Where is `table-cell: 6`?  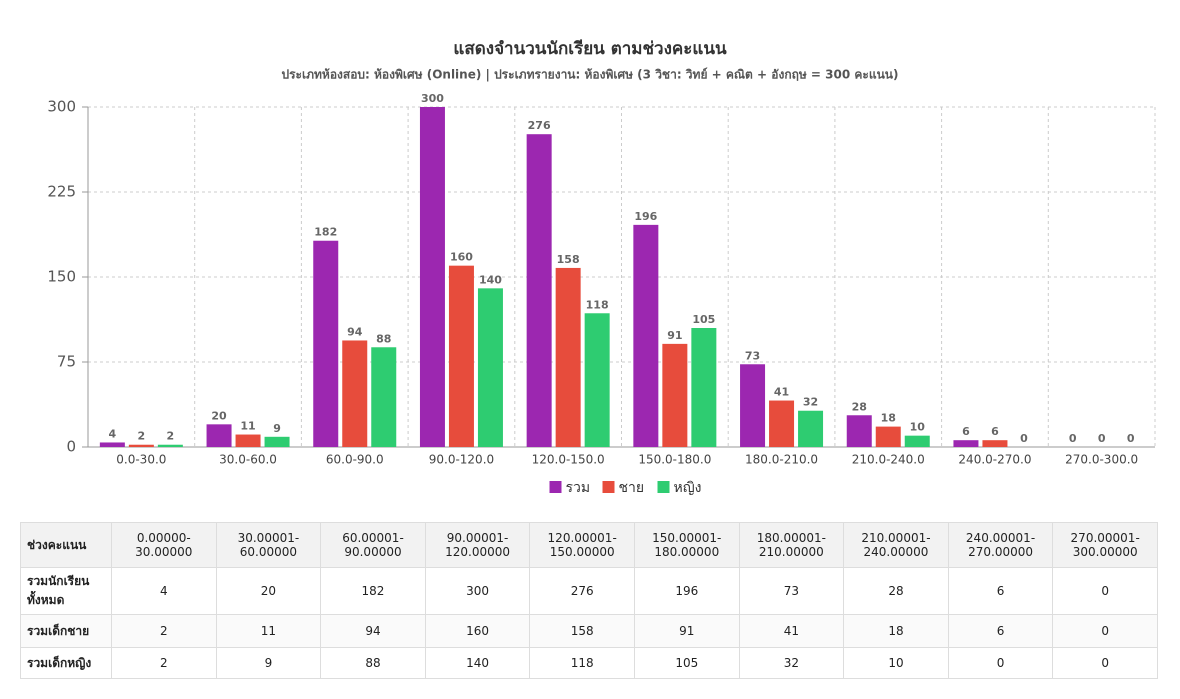 table-cell: 6 is located at coordinates (1000, 631).